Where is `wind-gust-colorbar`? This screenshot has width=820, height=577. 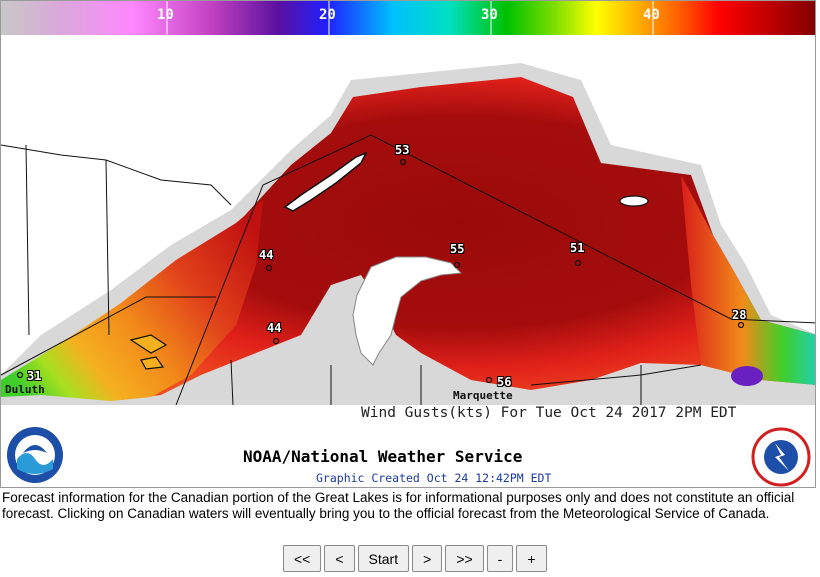 wind-gust-colorbar is located at coordinates (408, 18).